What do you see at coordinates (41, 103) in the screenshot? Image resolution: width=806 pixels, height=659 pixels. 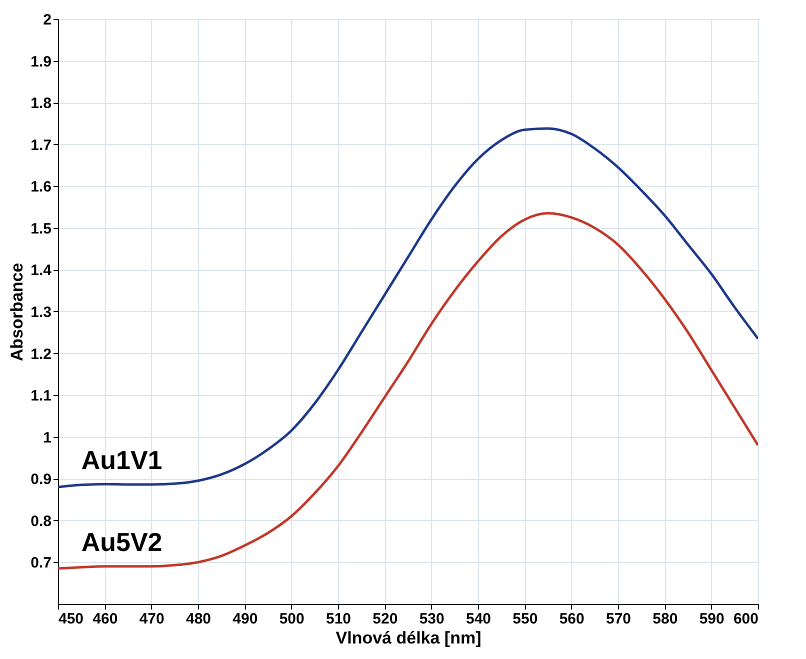 I see `y-tick-label: 1.8` at bounding box center [41, 103].